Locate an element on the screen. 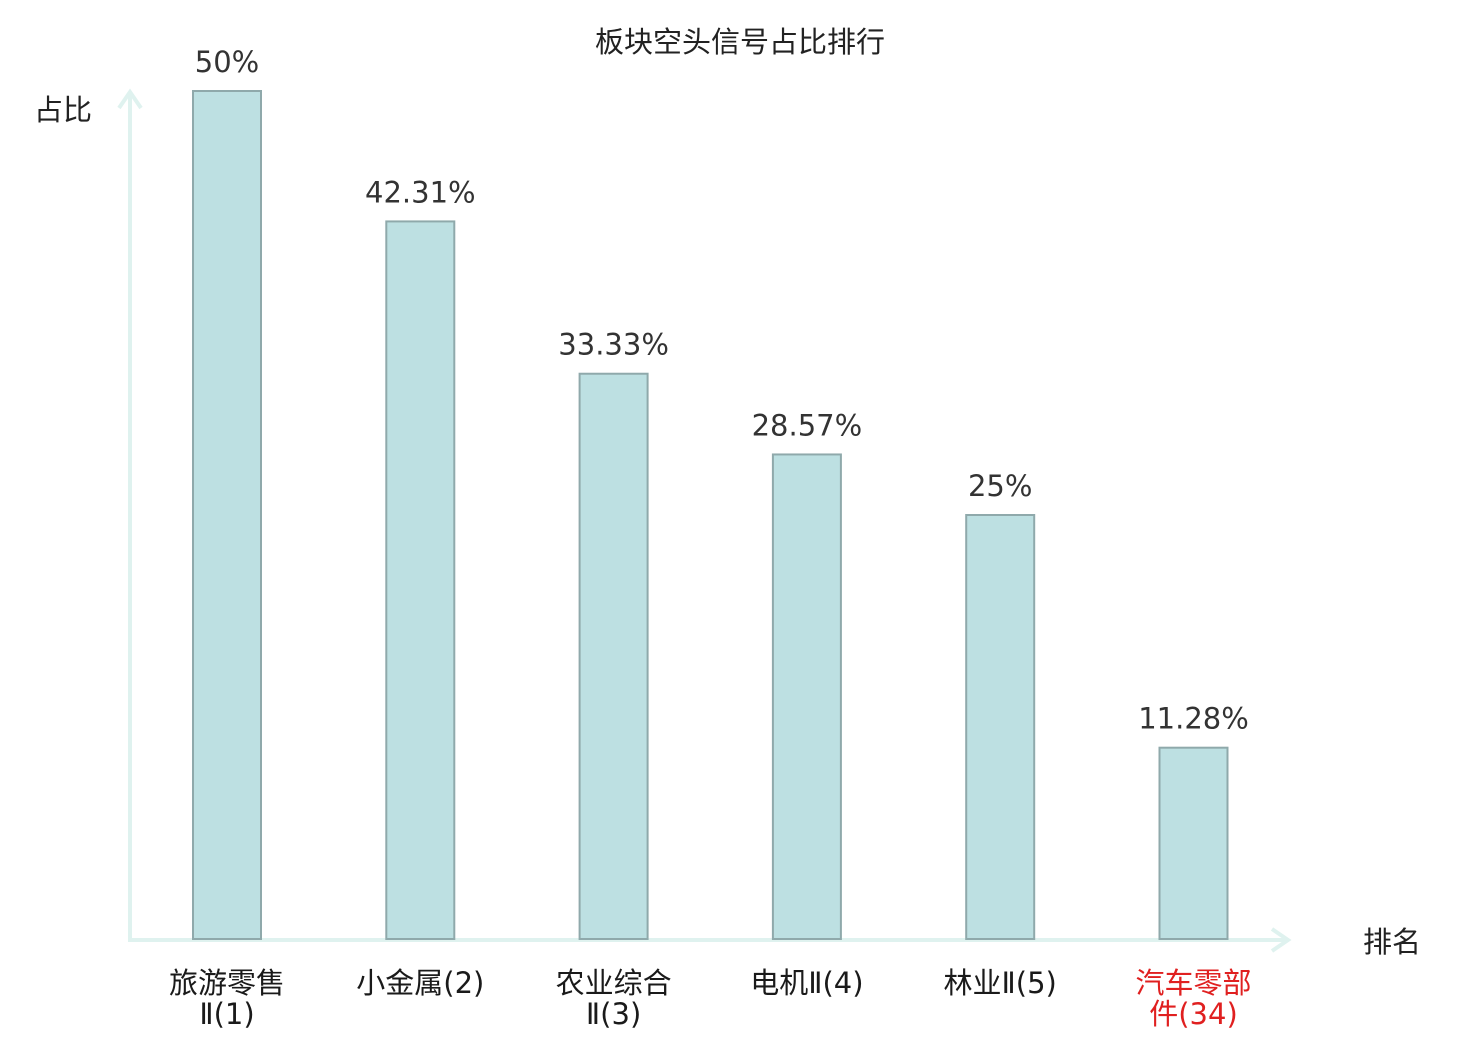 The image size is (1480, 1040). category-label: 小金属(2) is located at coordinates (420, 983).